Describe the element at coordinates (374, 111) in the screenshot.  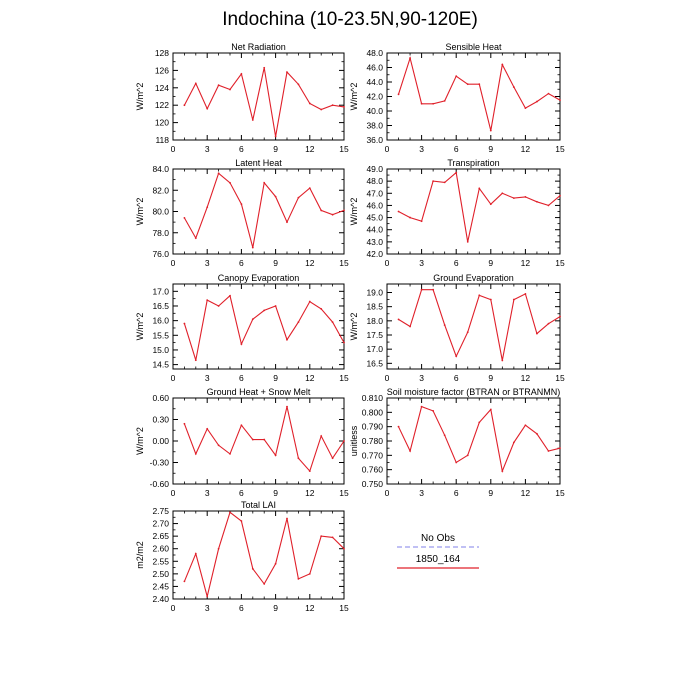
I see `sensible-heat-ytick-label: 40.0` at that location.